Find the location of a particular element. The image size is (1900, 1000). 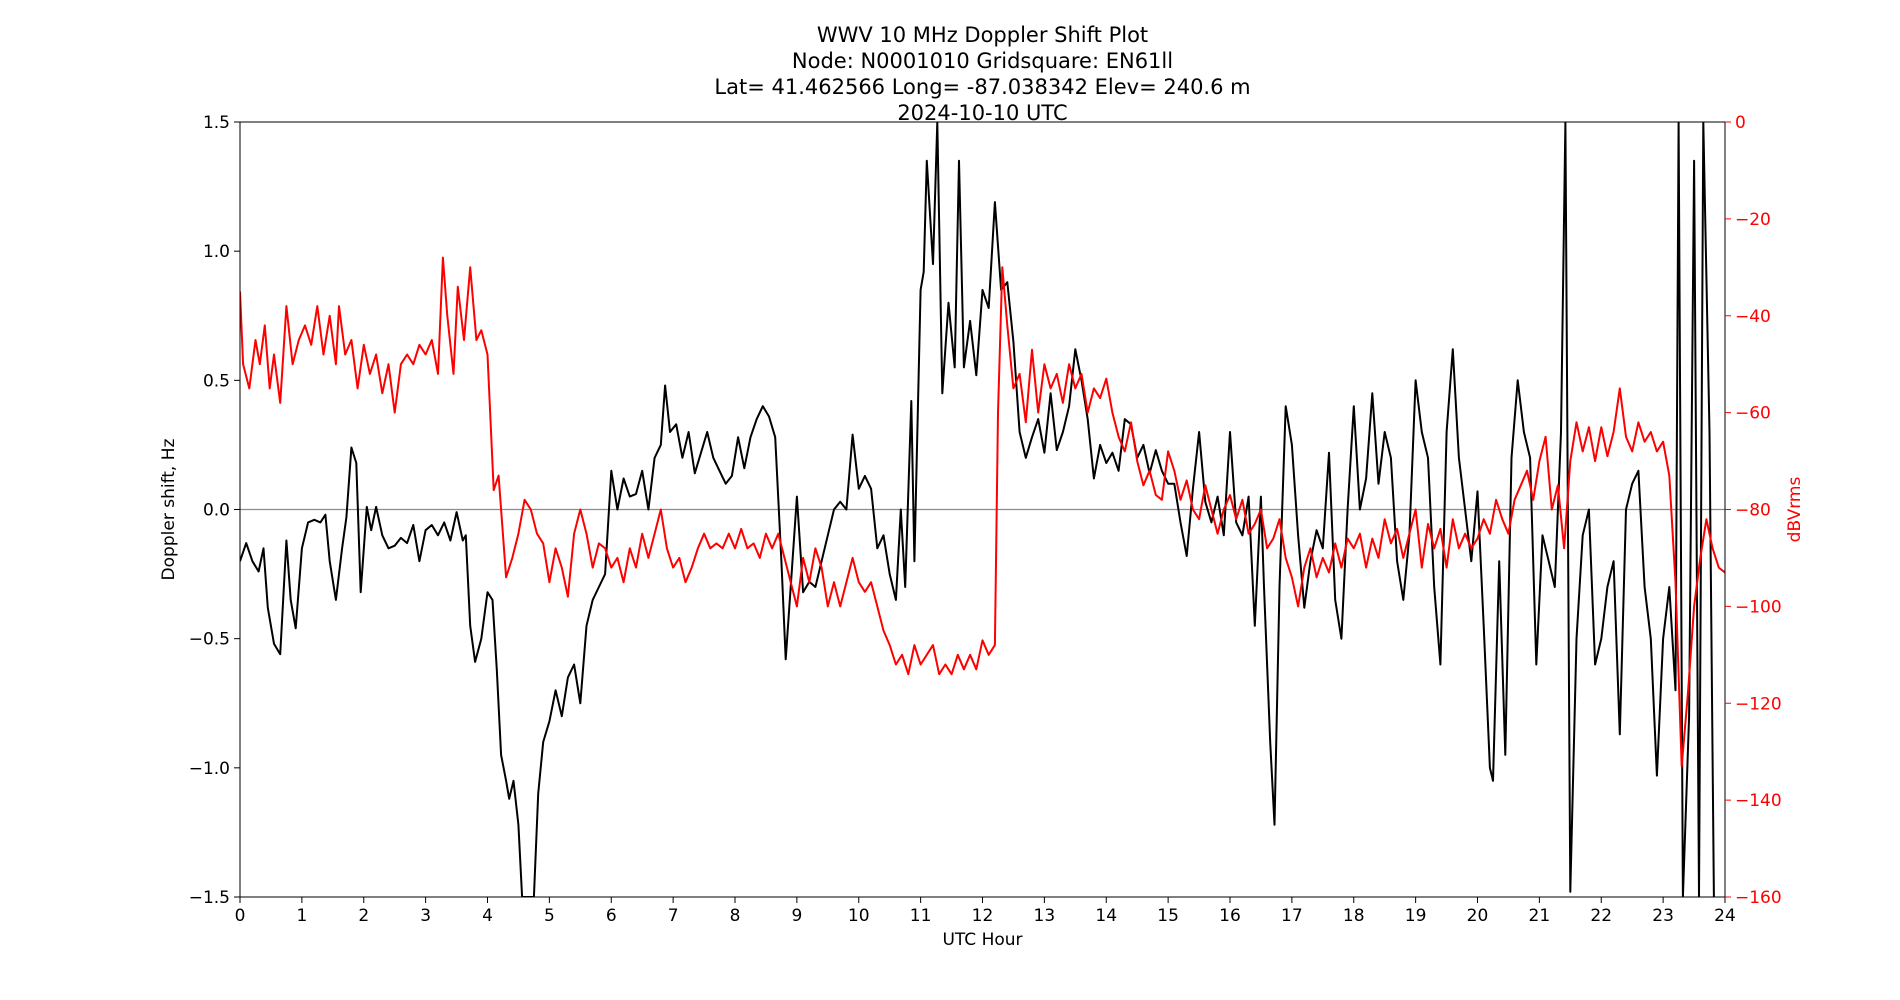

x-axis-label: UTC Hour is located at coordinates (982, 940).